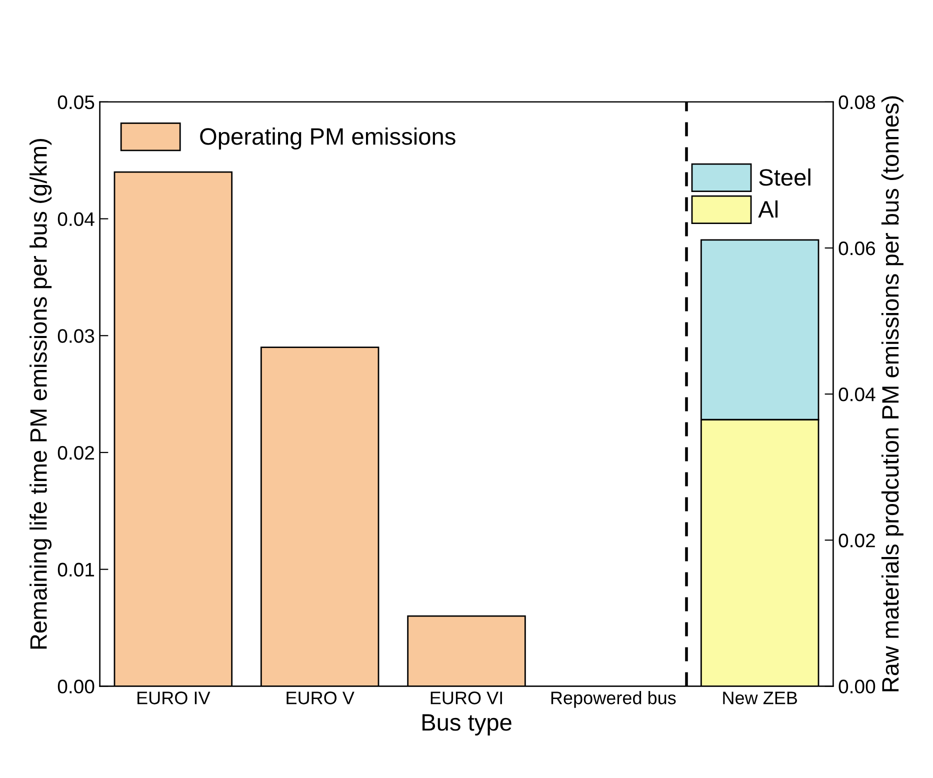 The height and width of the screenshot is (778, 933). Describe the element at coordinates (768, 209) in the screenshot. I see `legend-label: Al` at that location.